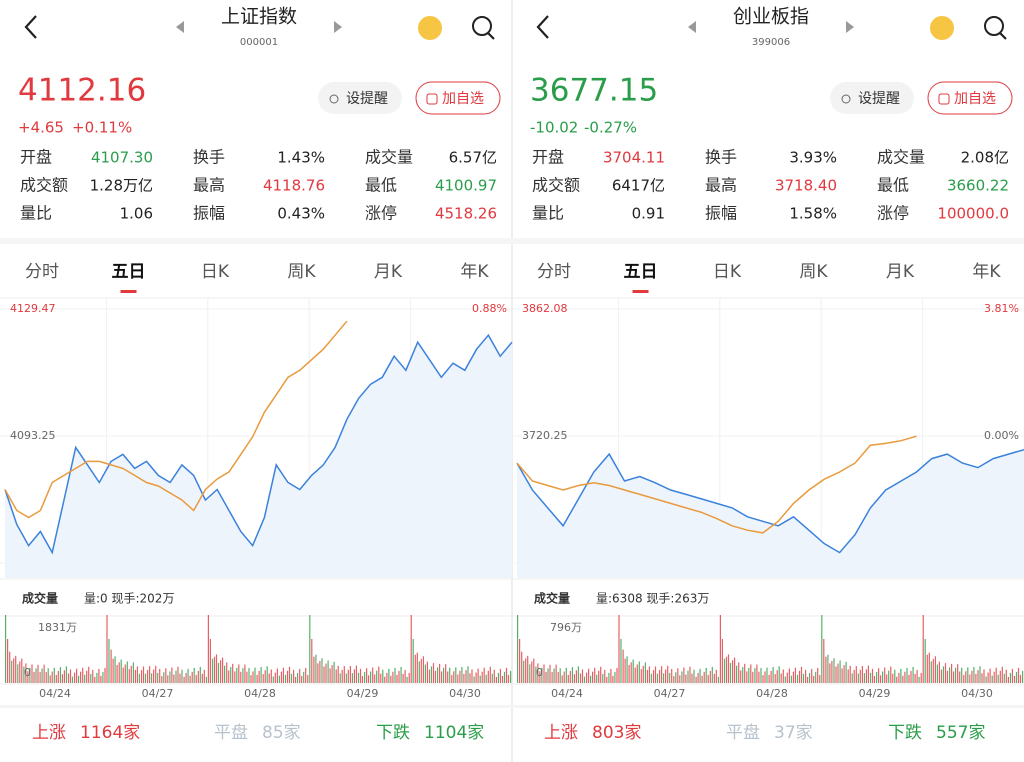 Image resolution: width=1024 pixels, height=762 pixels. What do you see at coordinates (554, 128) in the screenshot?
I see `change: -10.02` at bounding box center [554, 128].